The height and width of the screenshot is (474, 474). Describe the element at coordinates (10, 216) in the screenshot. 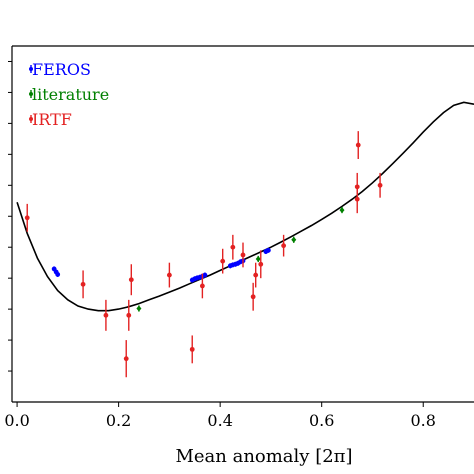

I see `y-axis-ticks` at that location.